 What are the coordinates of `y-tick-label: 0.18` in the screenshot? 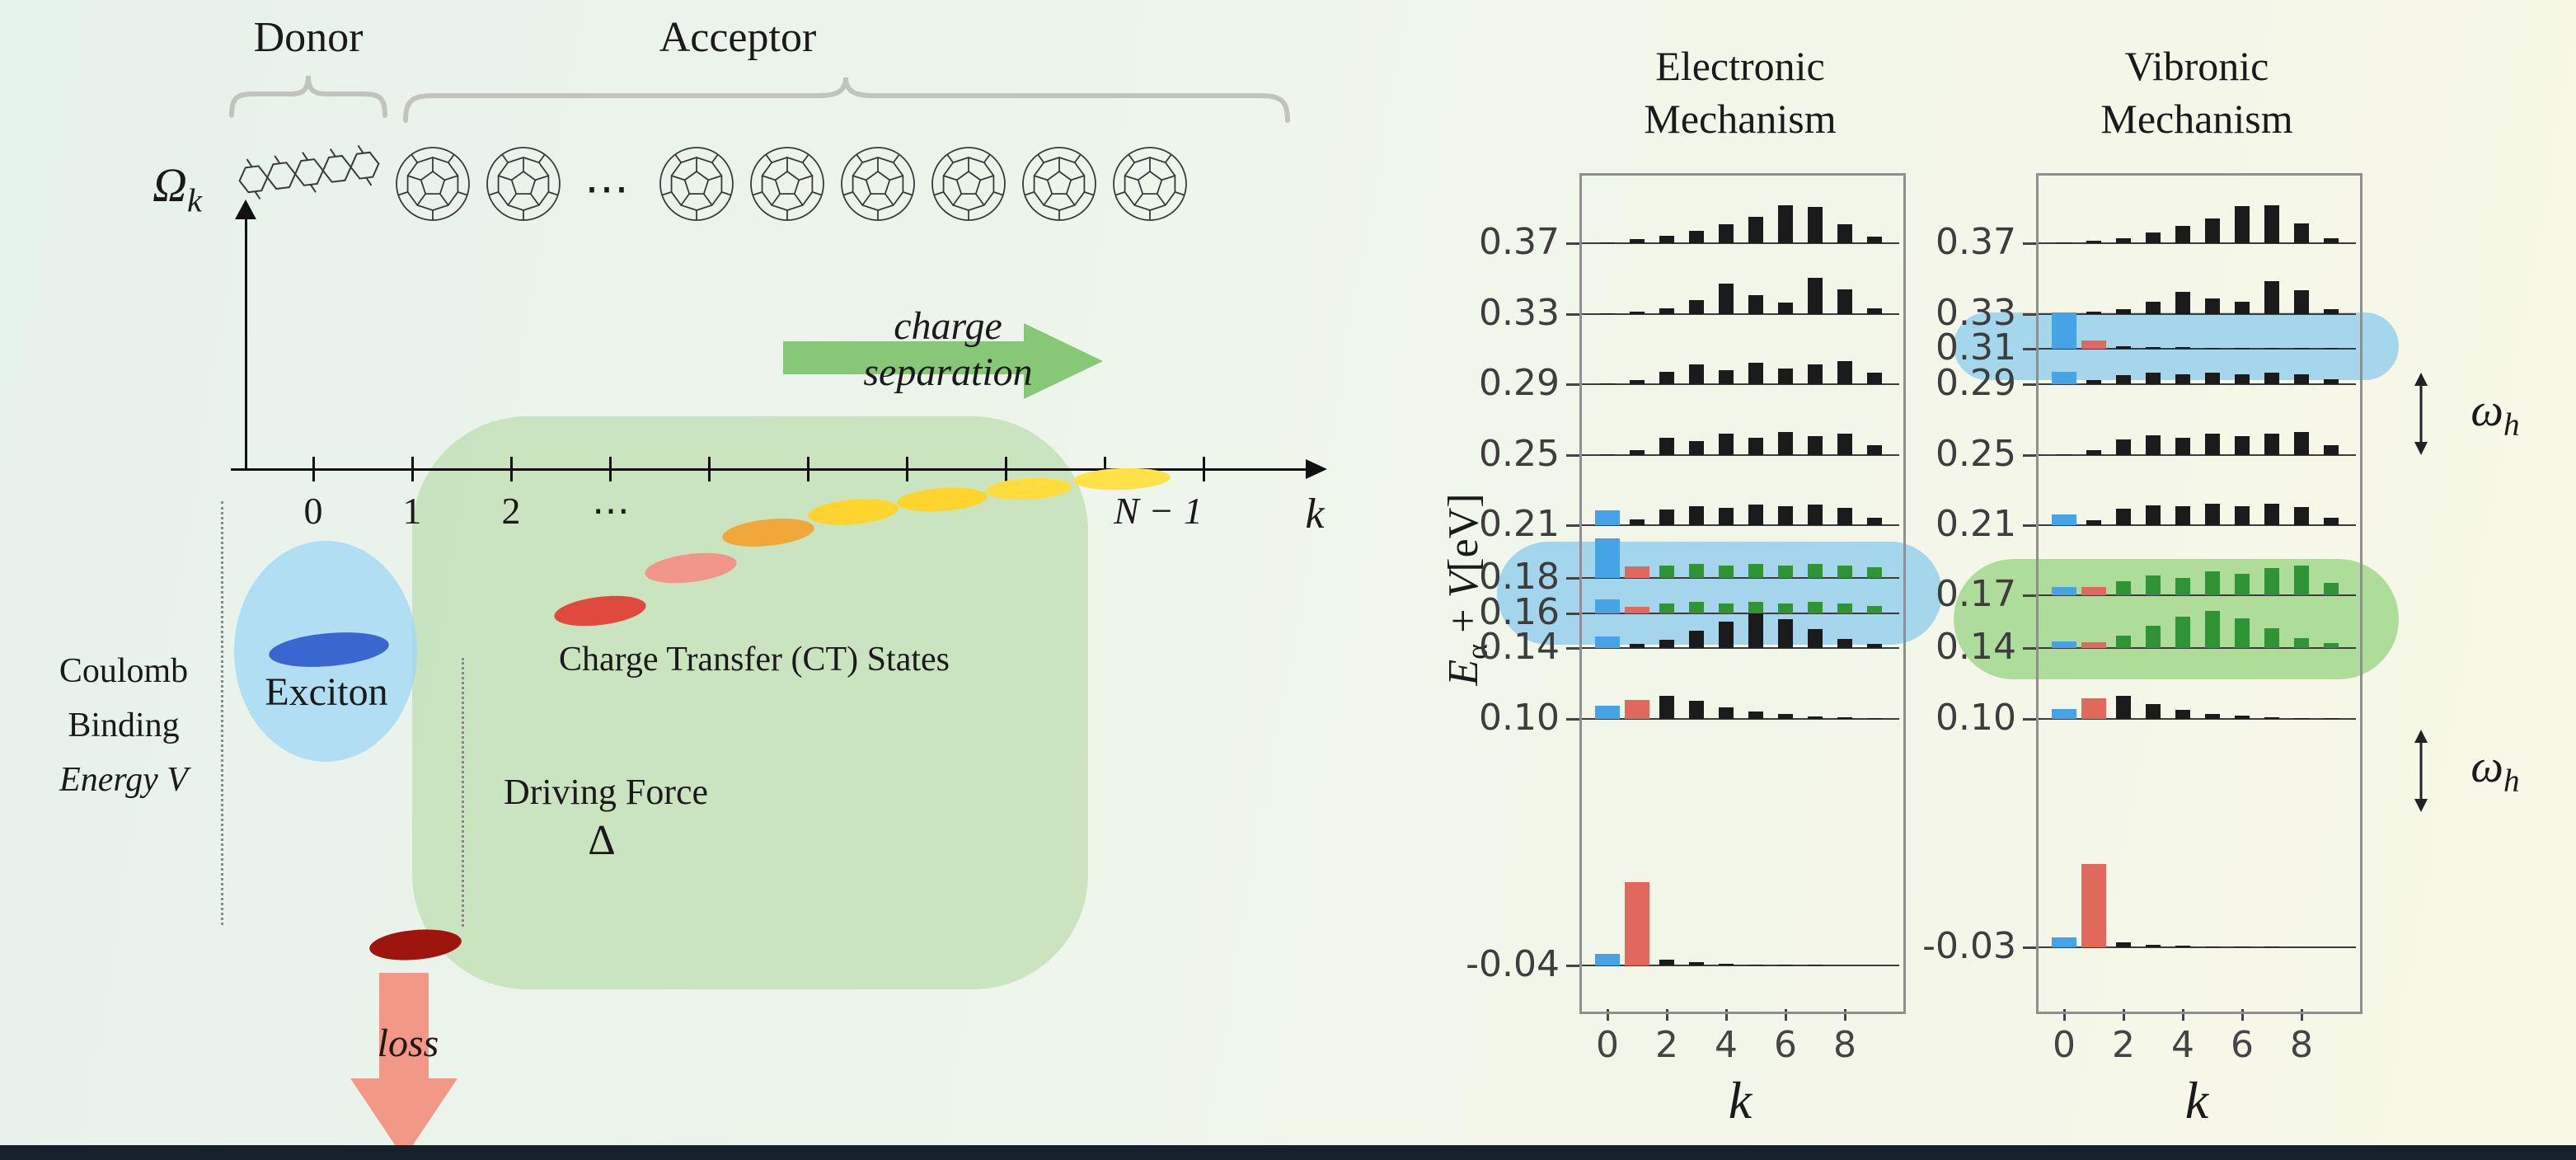 It's located at (1520, 576).